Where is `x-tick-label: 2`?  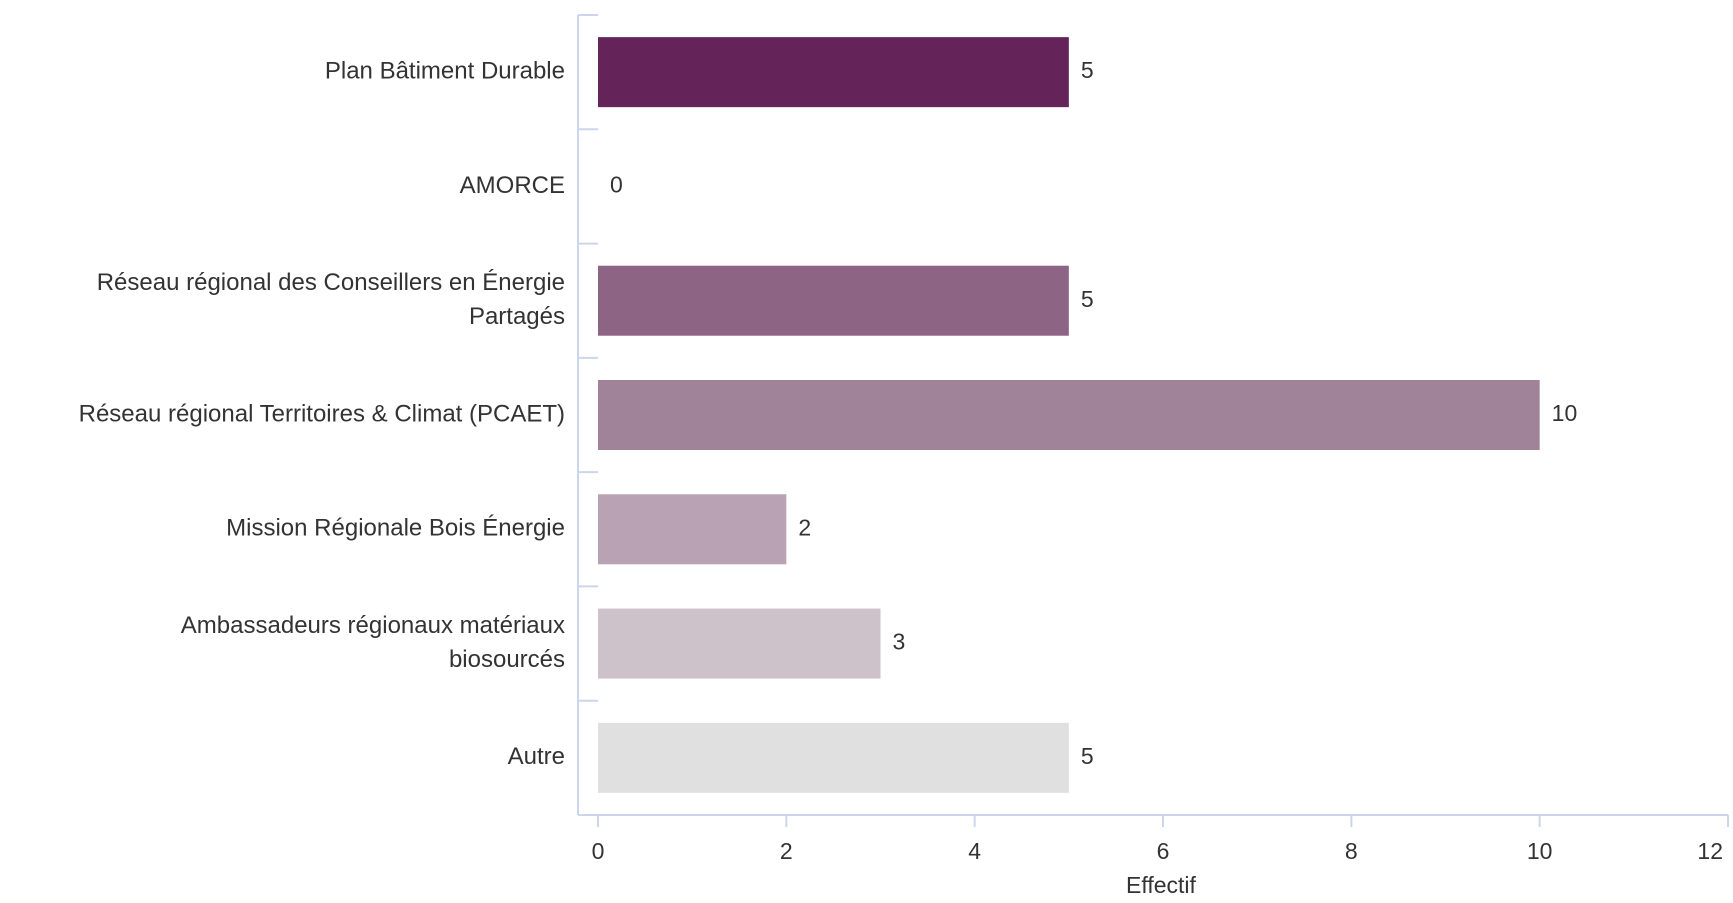 x-tick-label: 2 is located at coordinates (786, 851).